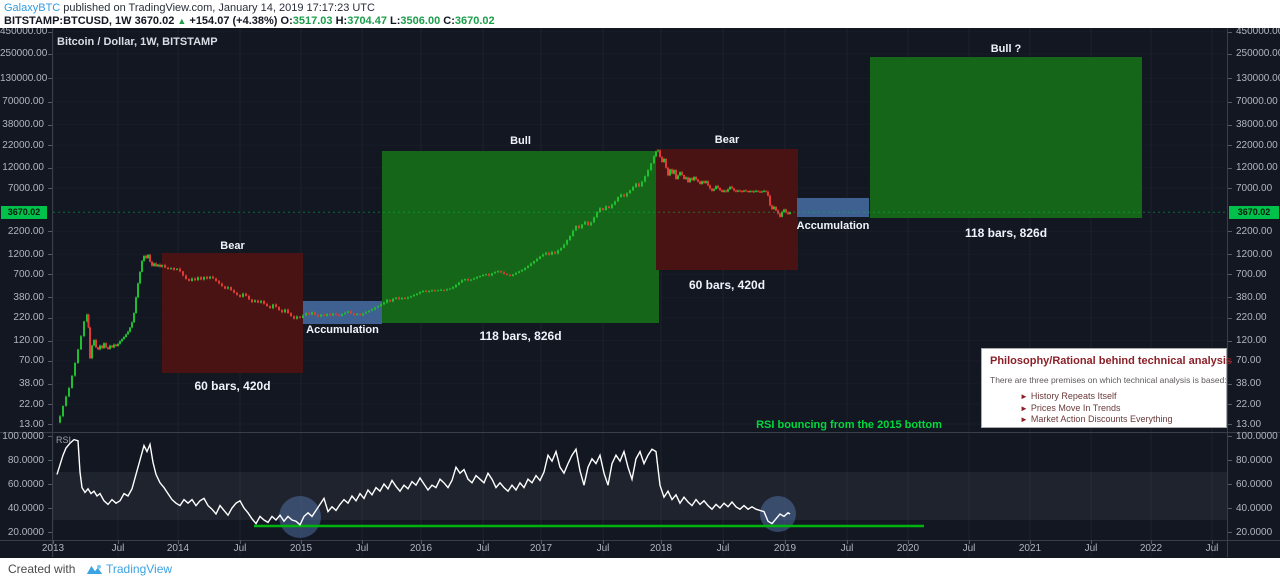 The width and height of the screenshot is (1280, 581). Describe the element at coordinates (64, 440) in the screenshot. I see `rsi-indicator-label: RSI` at that location.